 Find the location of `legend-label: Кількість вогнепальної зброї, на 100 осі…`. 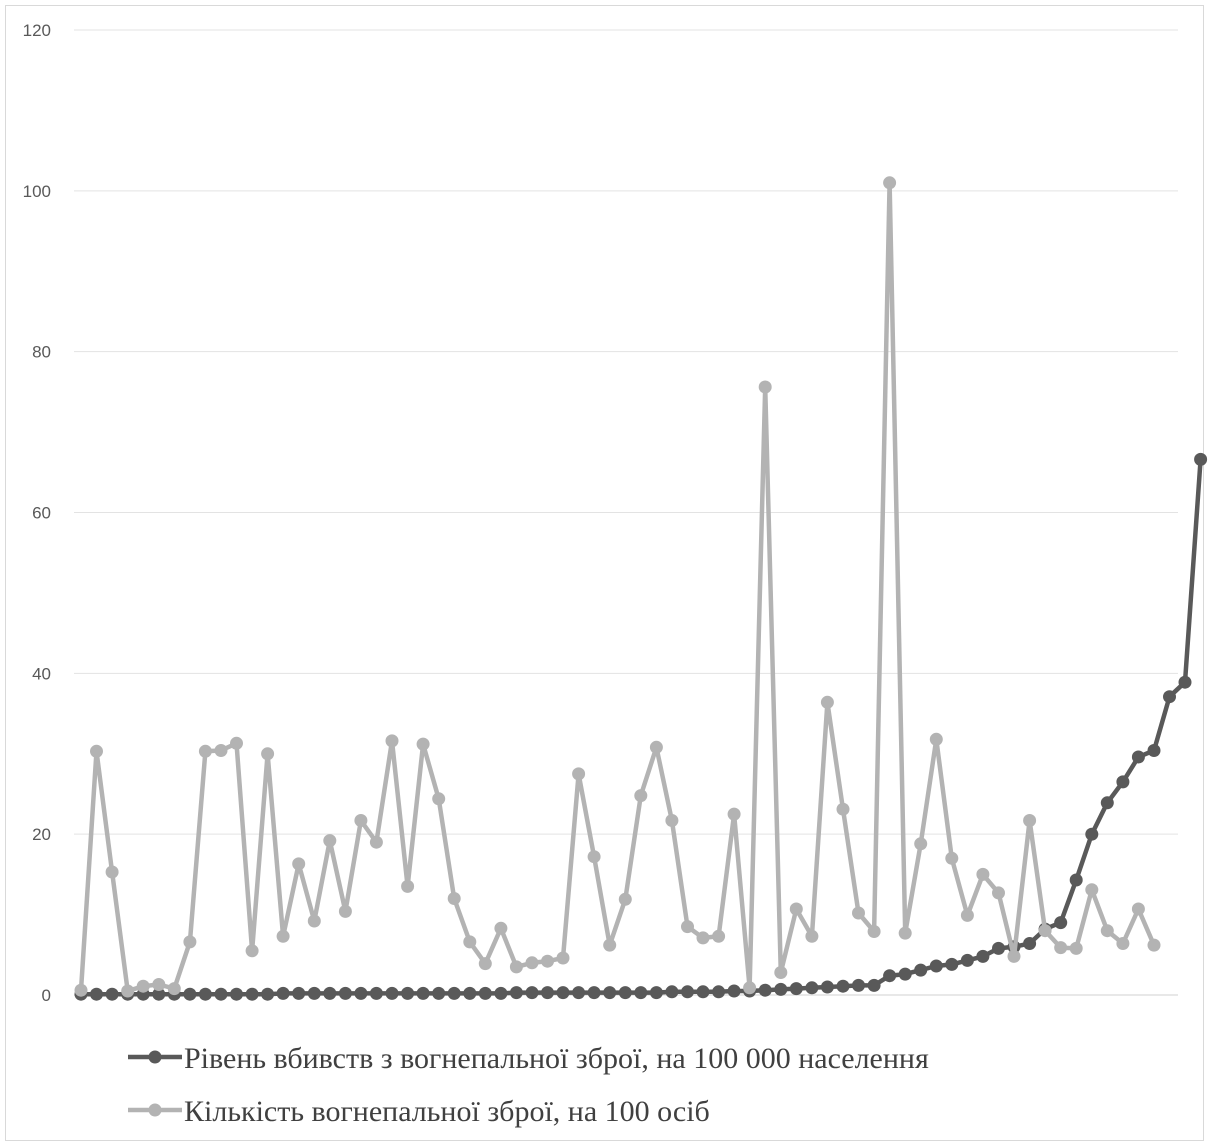

legend-label: Кількість вогнепальної зброї, на 100 осі… is located at coordinates (447, 1111).